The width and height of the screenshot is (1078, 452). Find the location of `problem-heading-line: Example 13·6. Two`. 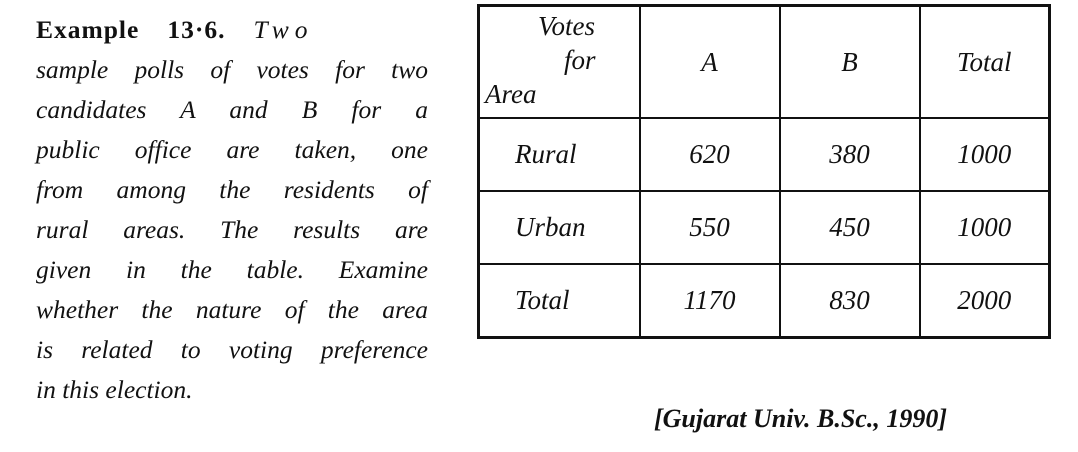

problem-heading-line: Example 13·6. Two is located at coordinates (232, 30).